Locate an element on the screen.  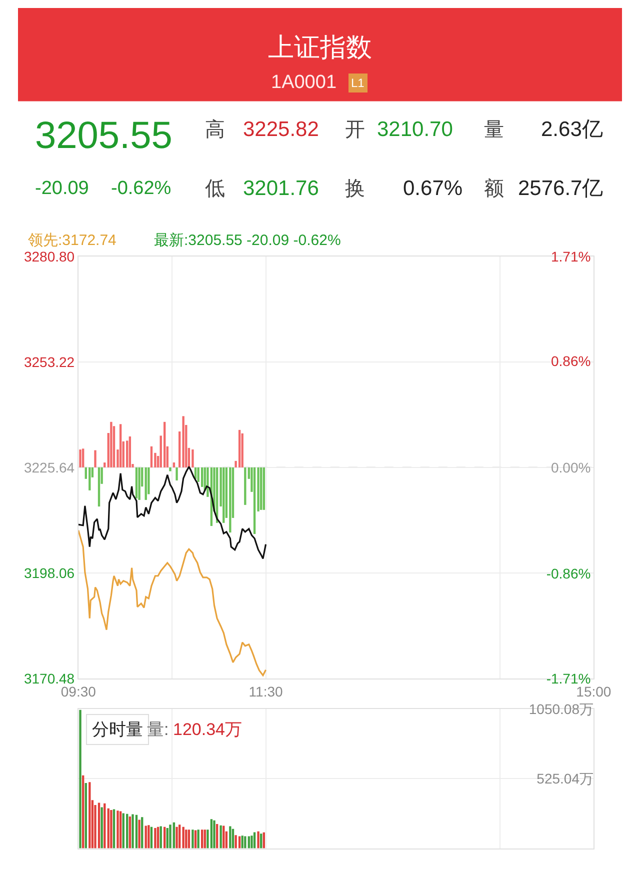
annotation: 120.34万 is located at coordinates (207, 729).